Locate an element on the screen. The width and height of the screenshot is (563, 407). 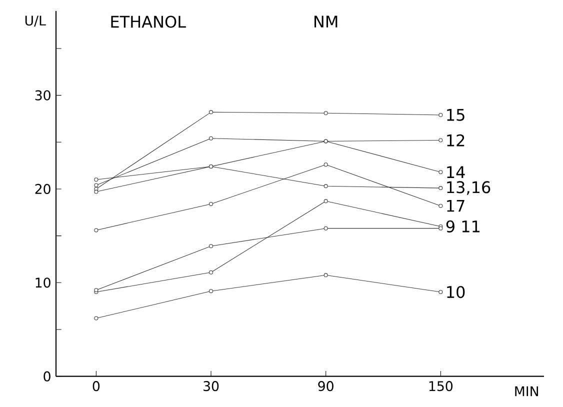
x-tick-label: 150 is located at coordinates (441, 386).